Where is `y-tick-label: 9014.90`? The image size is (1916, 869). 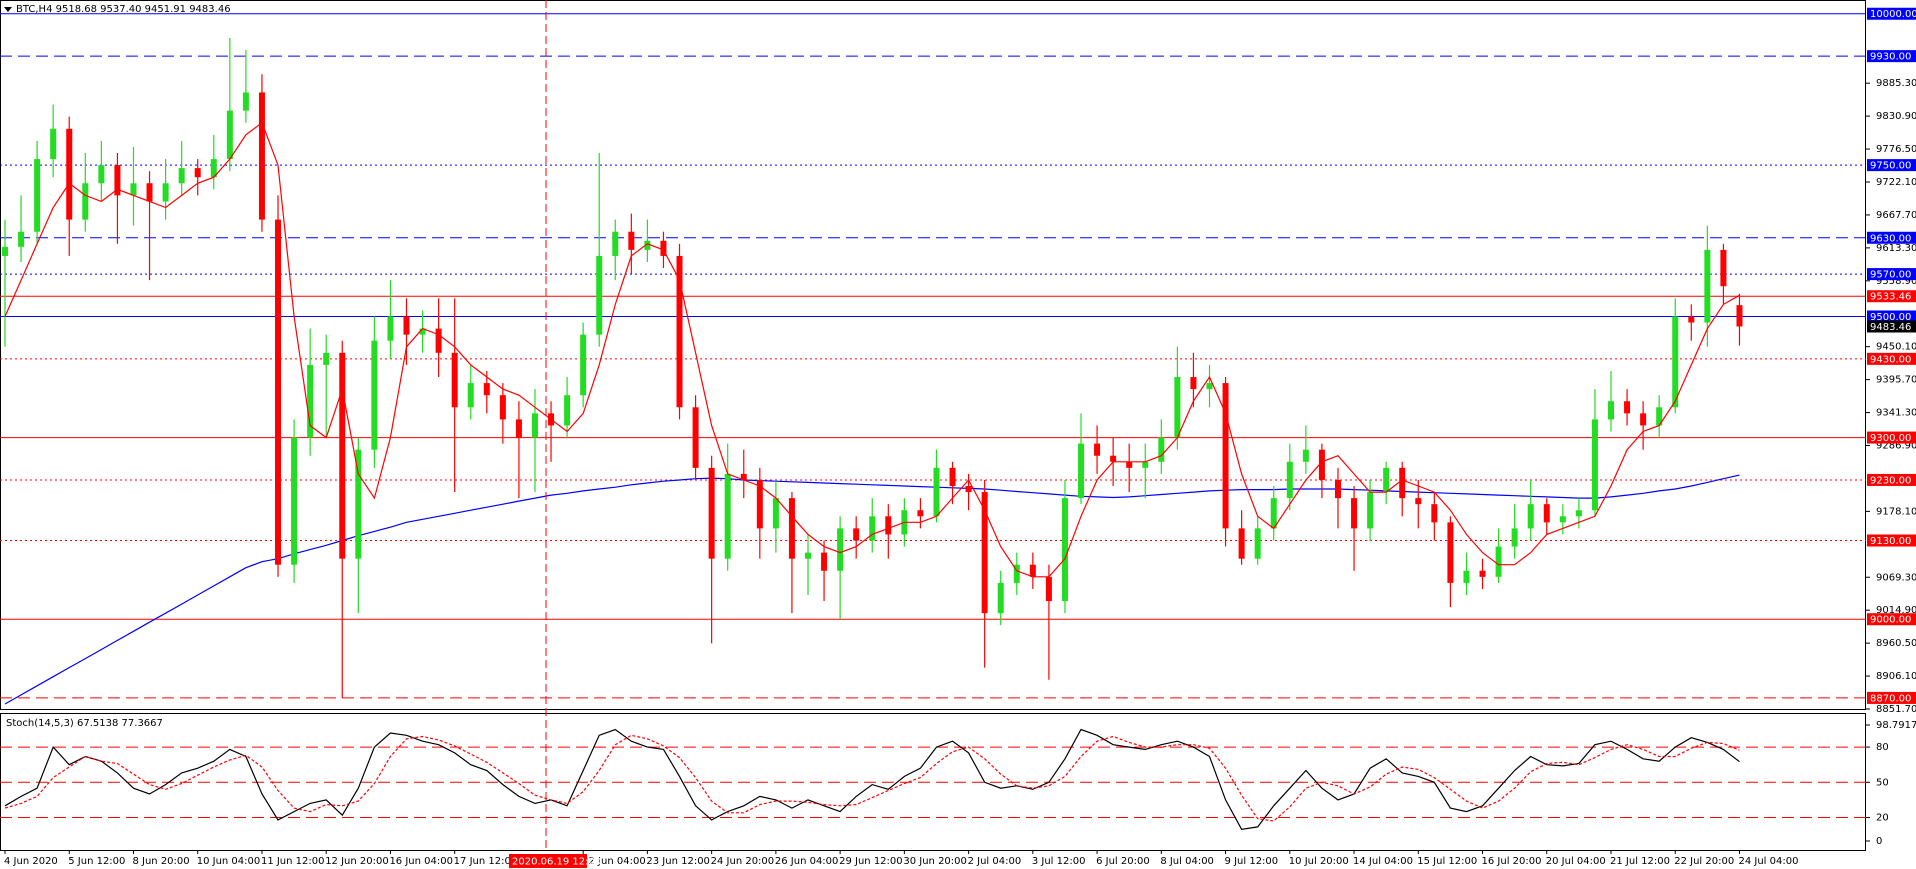 y-tick-label: 9014.90 is located at coordinates (1896, 610).